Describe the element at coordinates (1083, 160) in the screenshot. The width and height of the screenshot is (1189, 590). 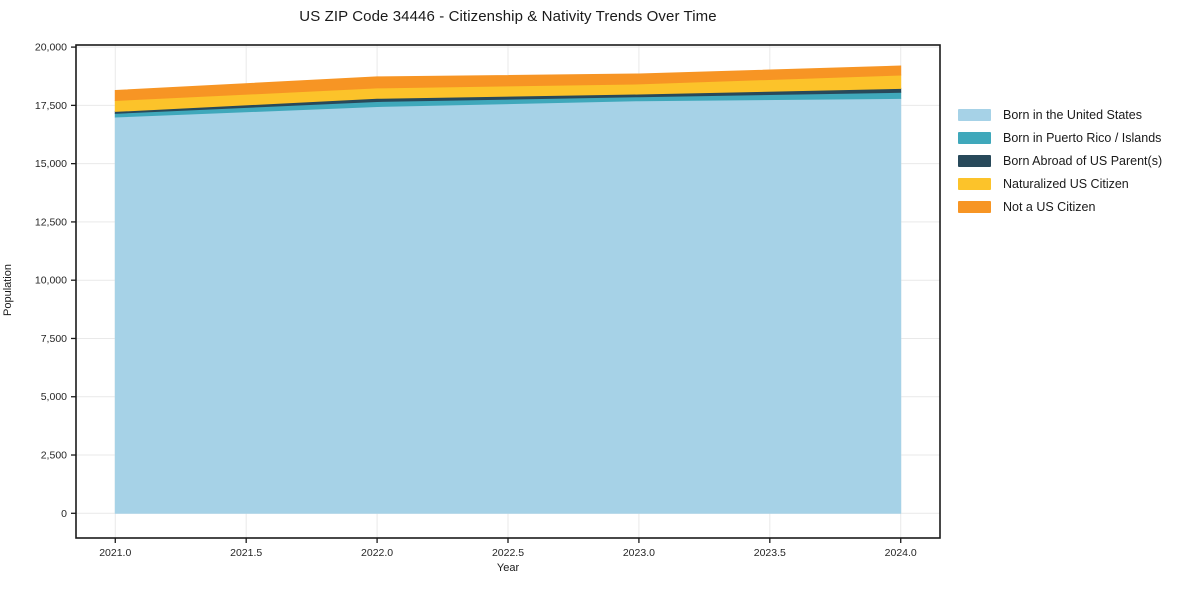
I see `legend-label: Born Abroad of US Parent(s)` at that location.